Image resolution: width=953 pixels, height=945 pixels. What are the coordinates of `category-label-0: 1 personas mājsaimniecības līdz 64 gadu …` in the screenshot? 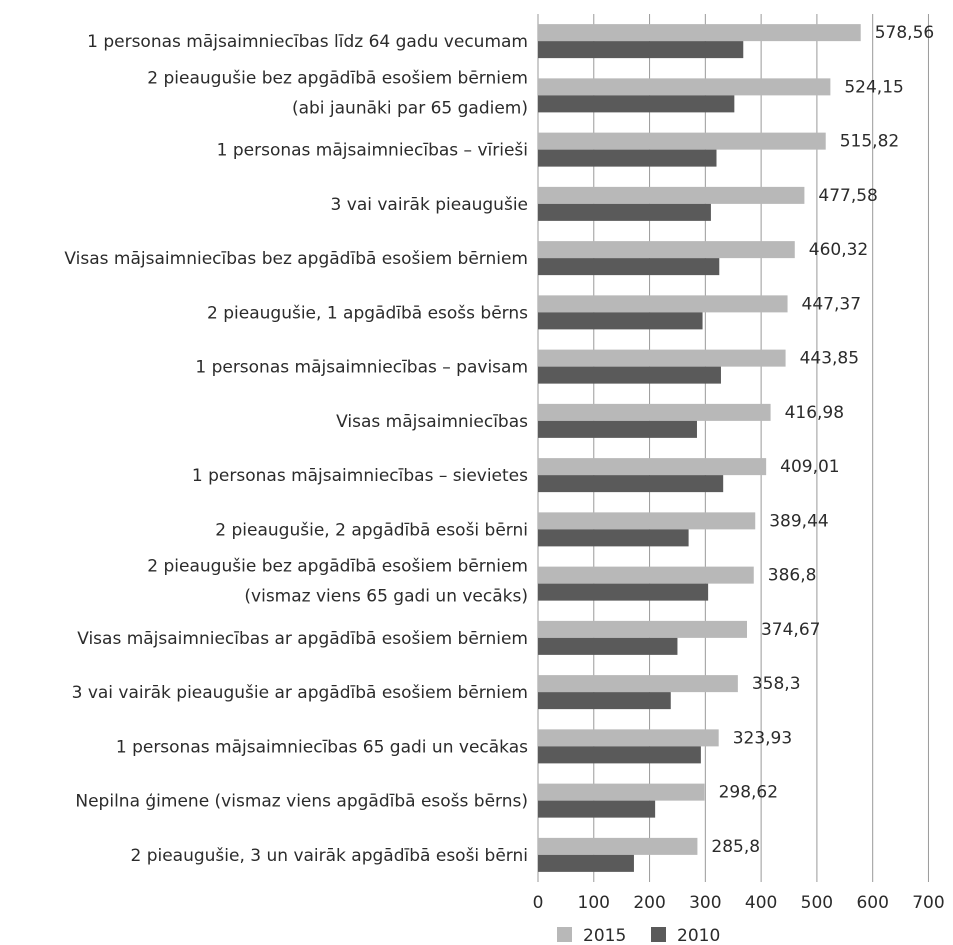 It's located at (307, 42).